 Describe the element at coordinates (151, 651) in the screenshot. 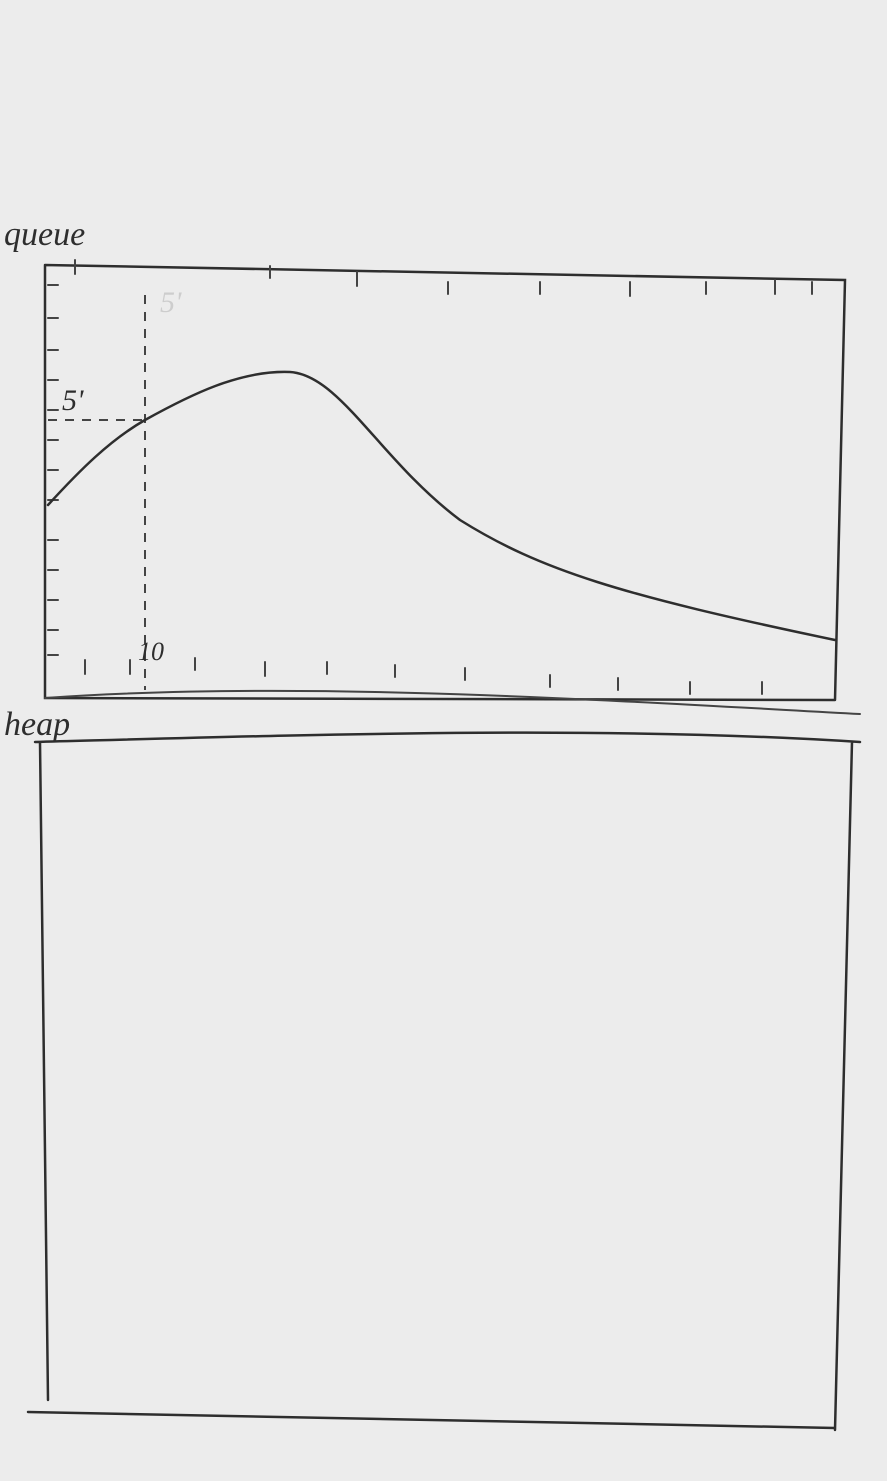

I see `annotation: 10` at that location.